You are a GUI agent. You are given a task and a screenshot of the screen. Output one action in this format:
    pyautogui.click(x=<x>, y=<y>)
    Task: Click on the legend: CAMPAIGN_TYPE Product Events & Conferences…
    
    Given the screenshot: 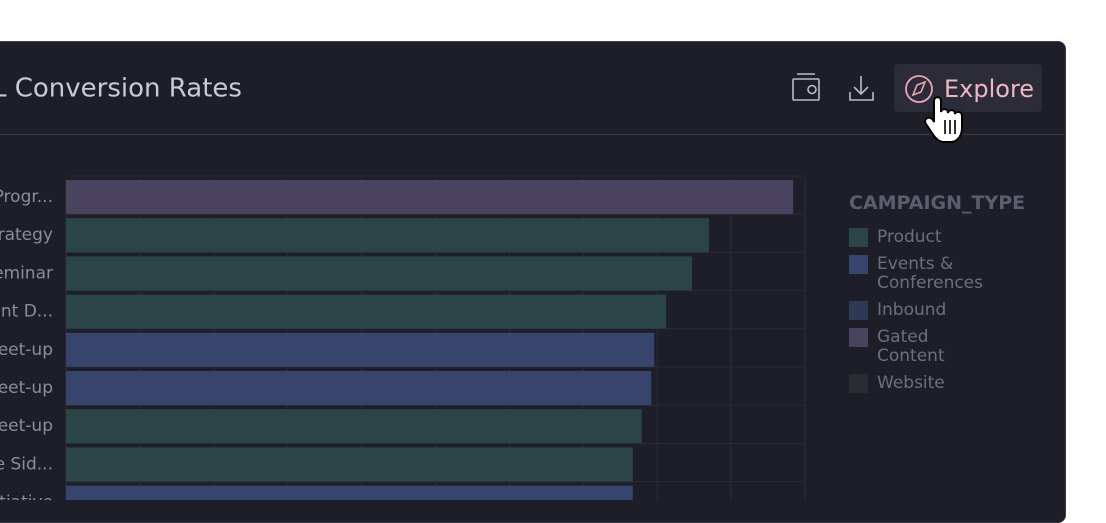 What is the action you would take?
    pyautogui.click(x=937, y=296)
    